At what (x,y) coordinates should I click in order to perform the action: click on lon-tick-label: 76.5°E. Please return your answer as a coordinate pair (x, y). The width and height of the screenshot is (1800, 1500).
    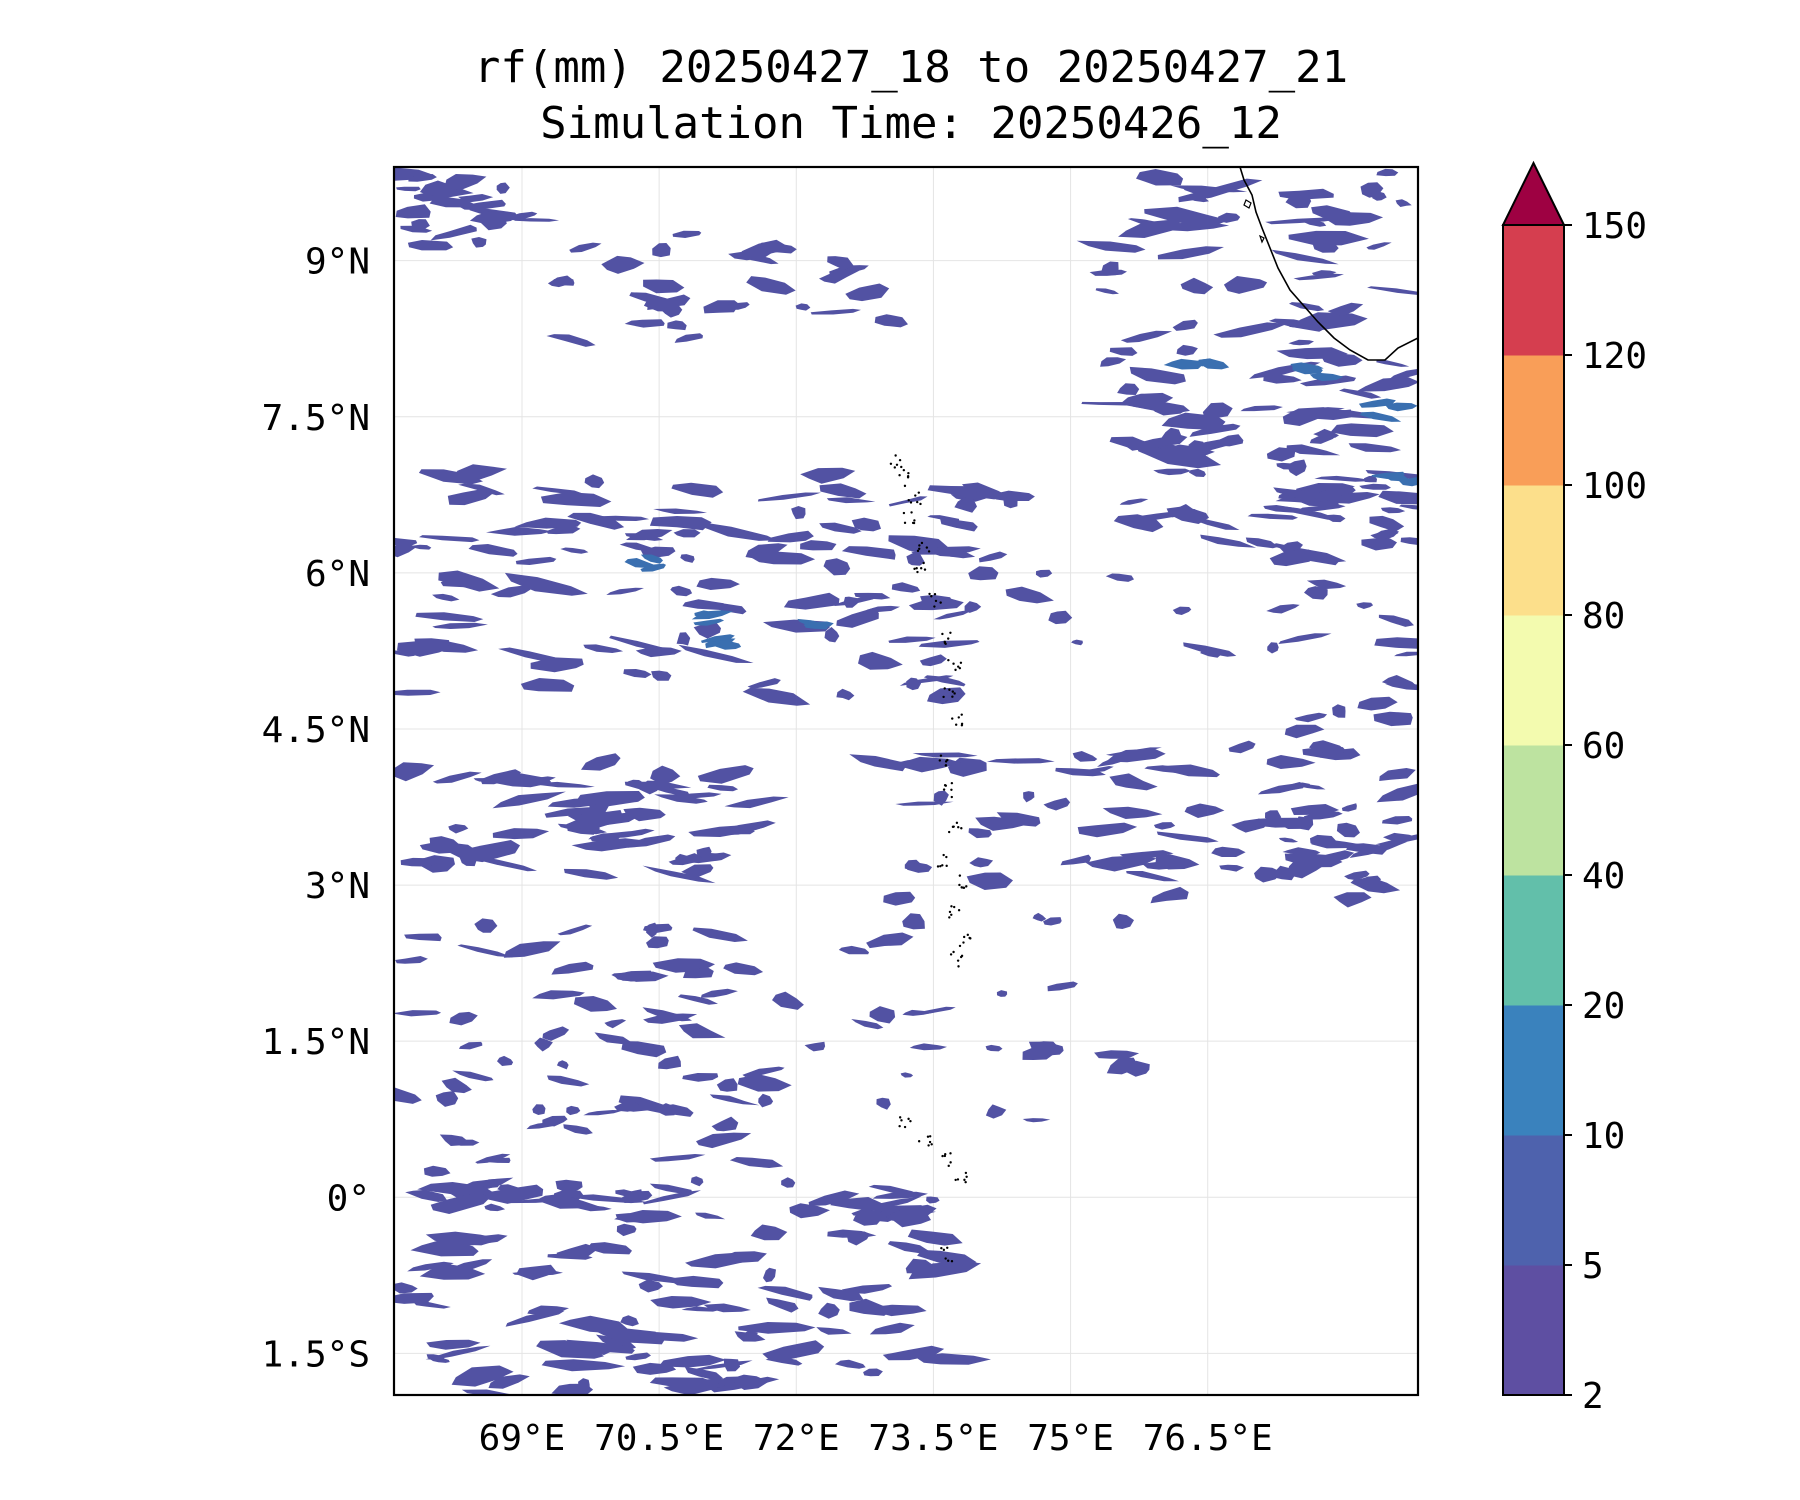
    Looking at the image, I should click on (1208, 1438).